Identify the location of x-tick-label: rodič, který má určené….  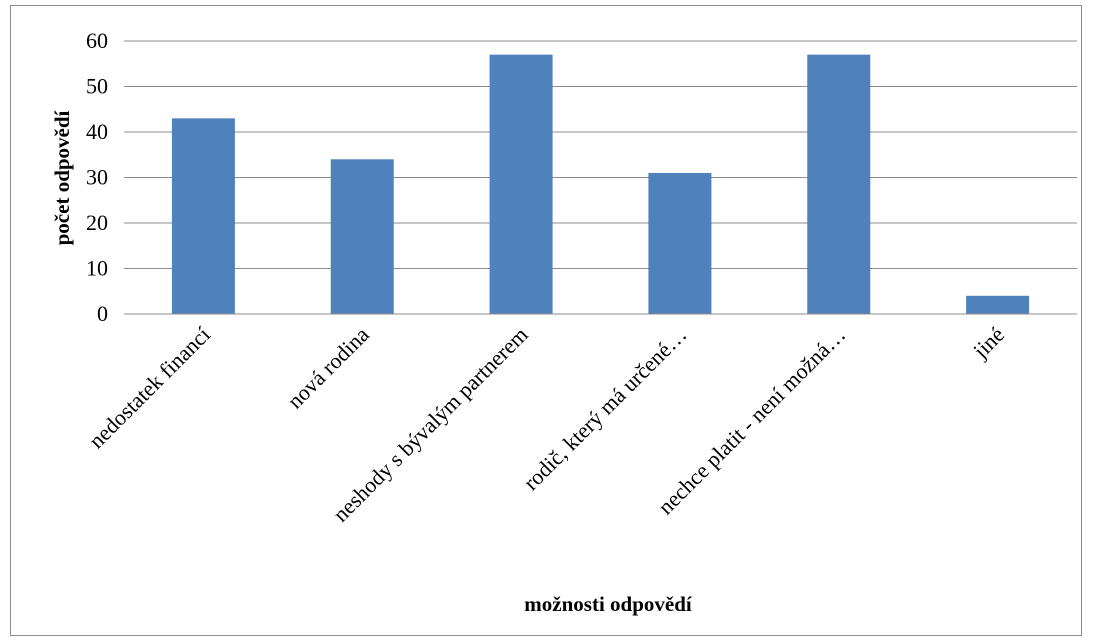
(604, 408).